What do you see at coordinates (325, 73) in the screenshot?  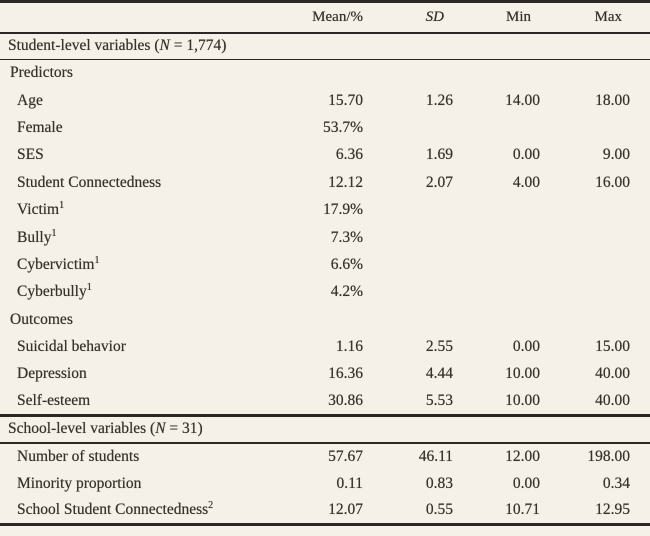 I see `group-predictors: Predictors` at bounding box center [325, 73].